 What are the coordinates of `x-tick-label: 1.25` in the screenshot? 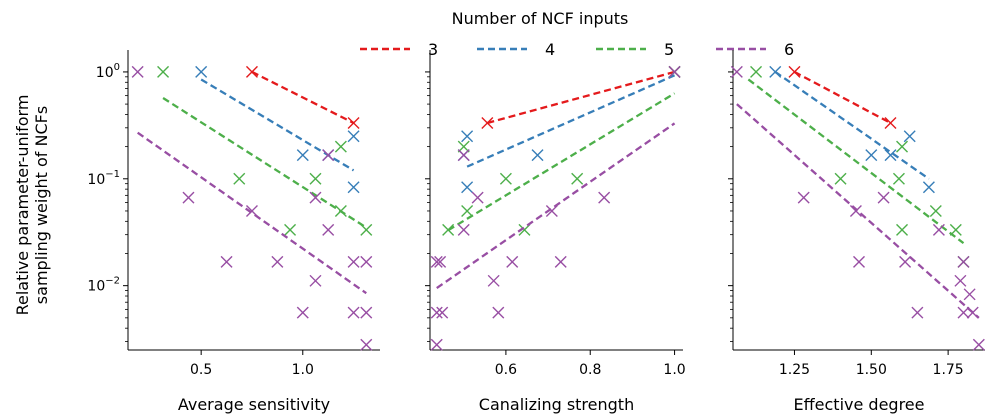 It's located at (794, 370).